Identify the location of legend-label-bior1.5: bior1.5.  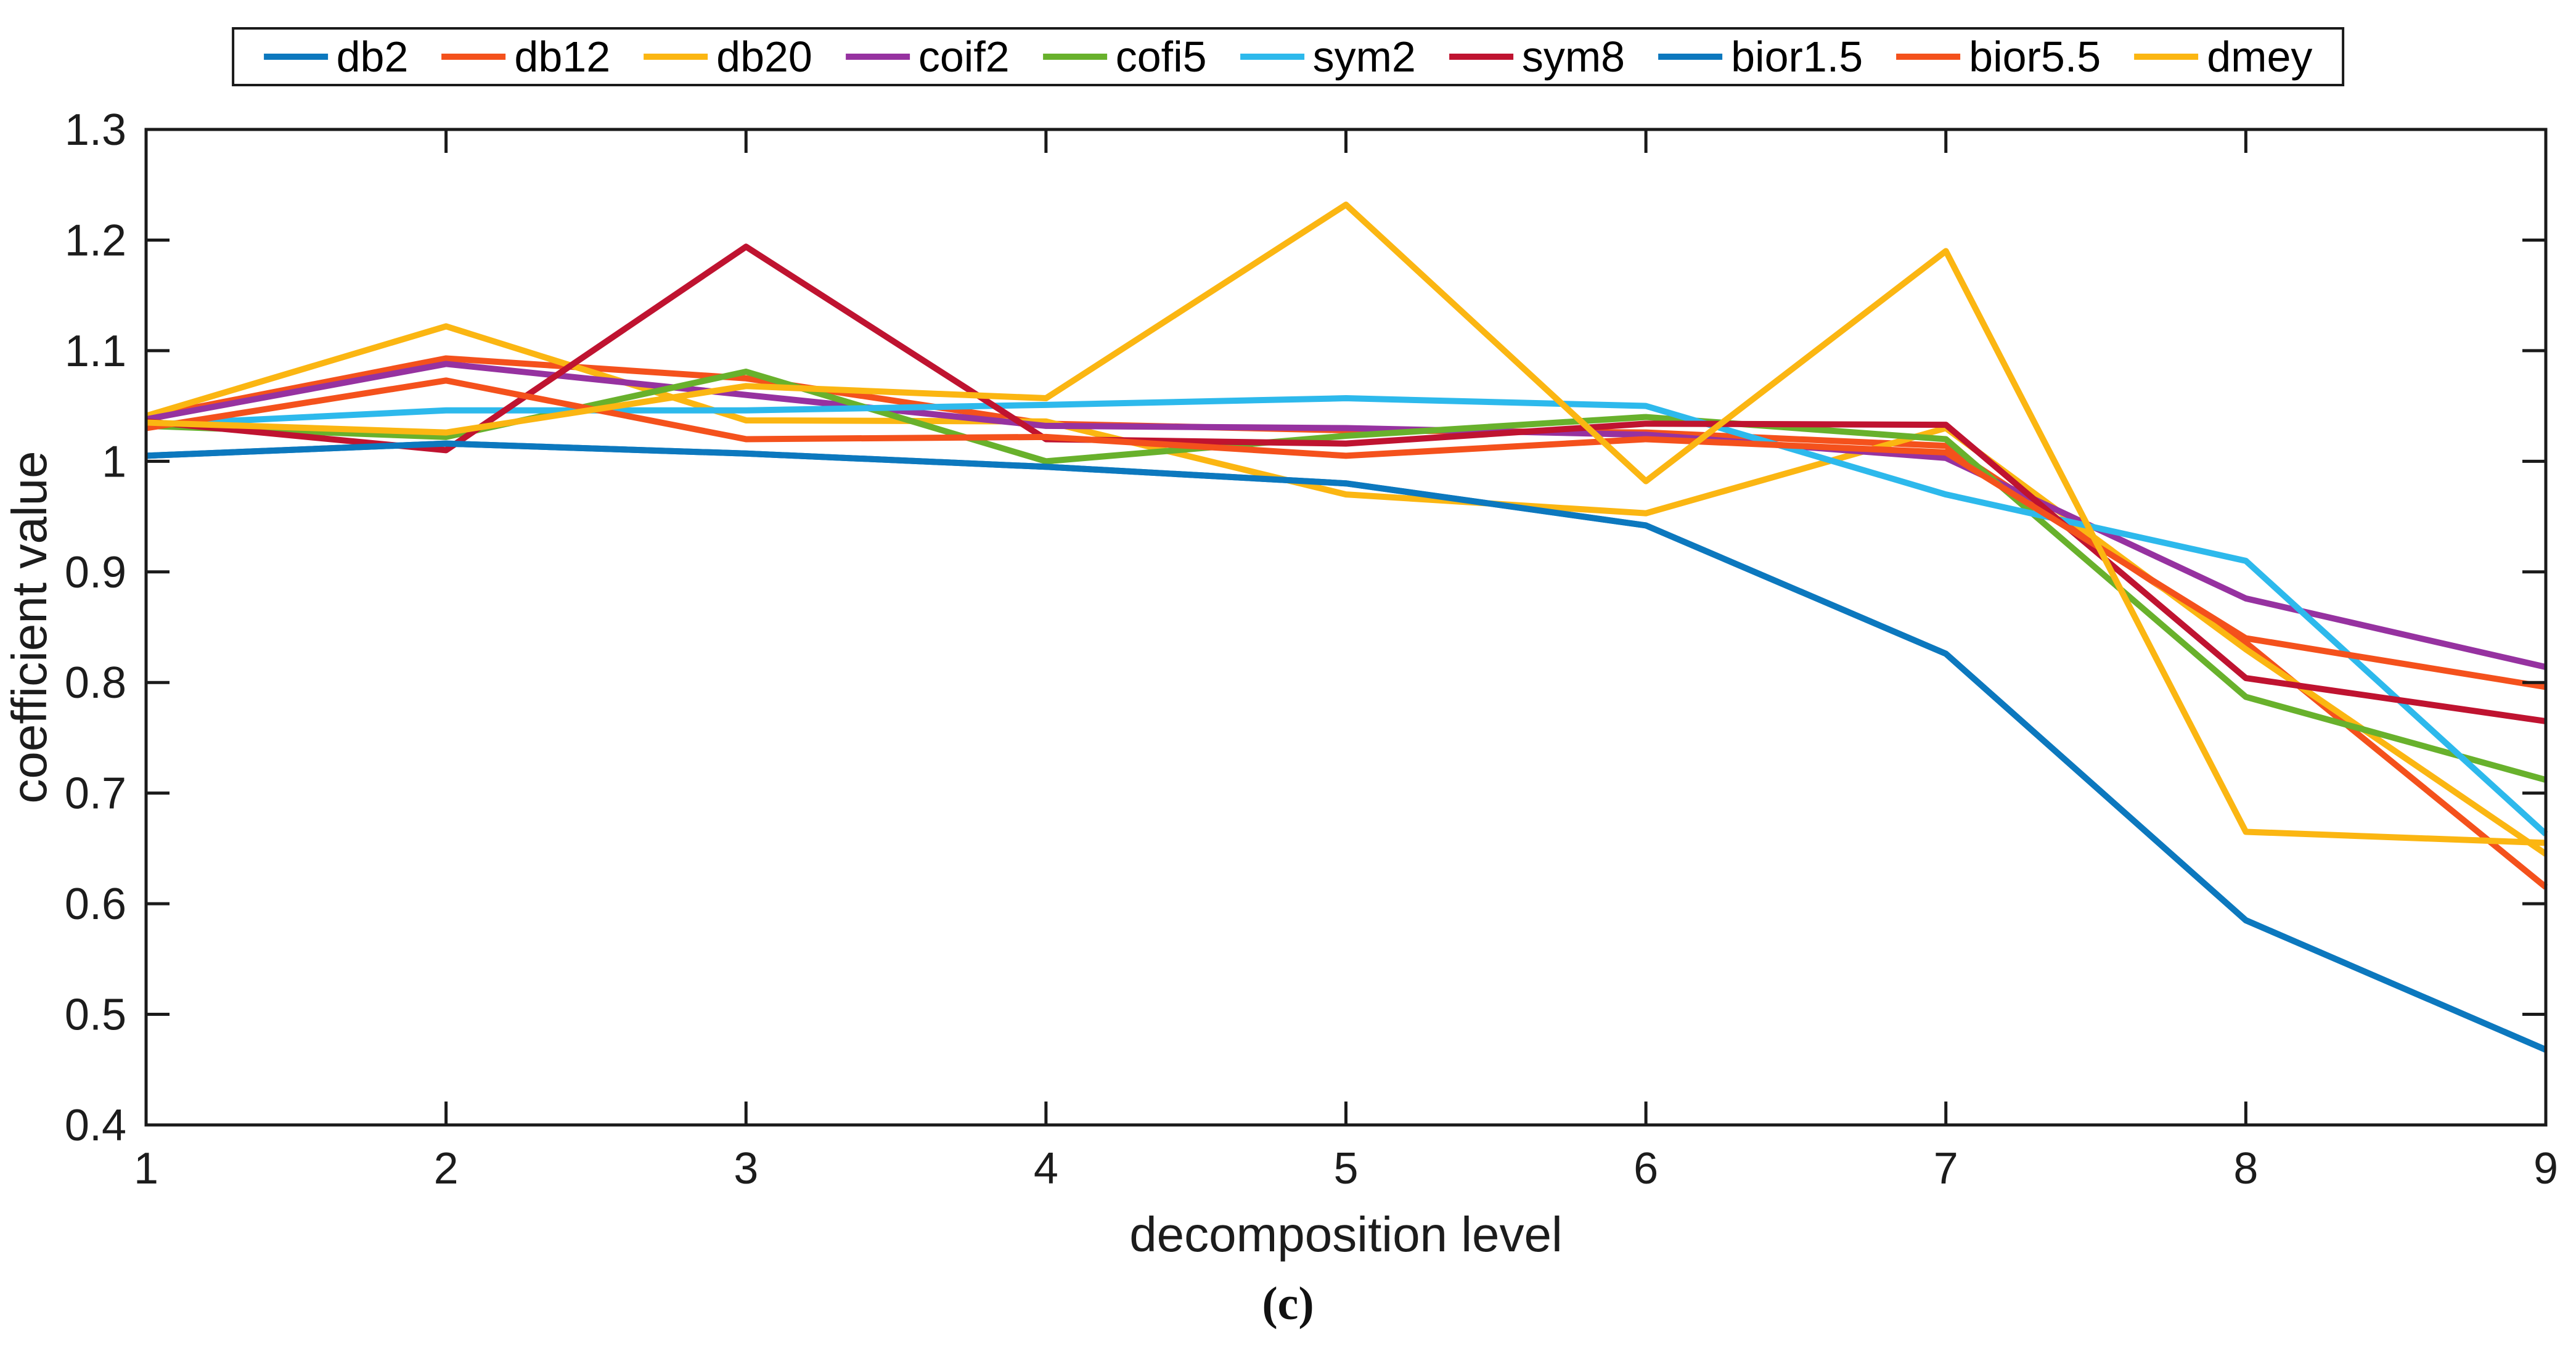
(1797, 57).